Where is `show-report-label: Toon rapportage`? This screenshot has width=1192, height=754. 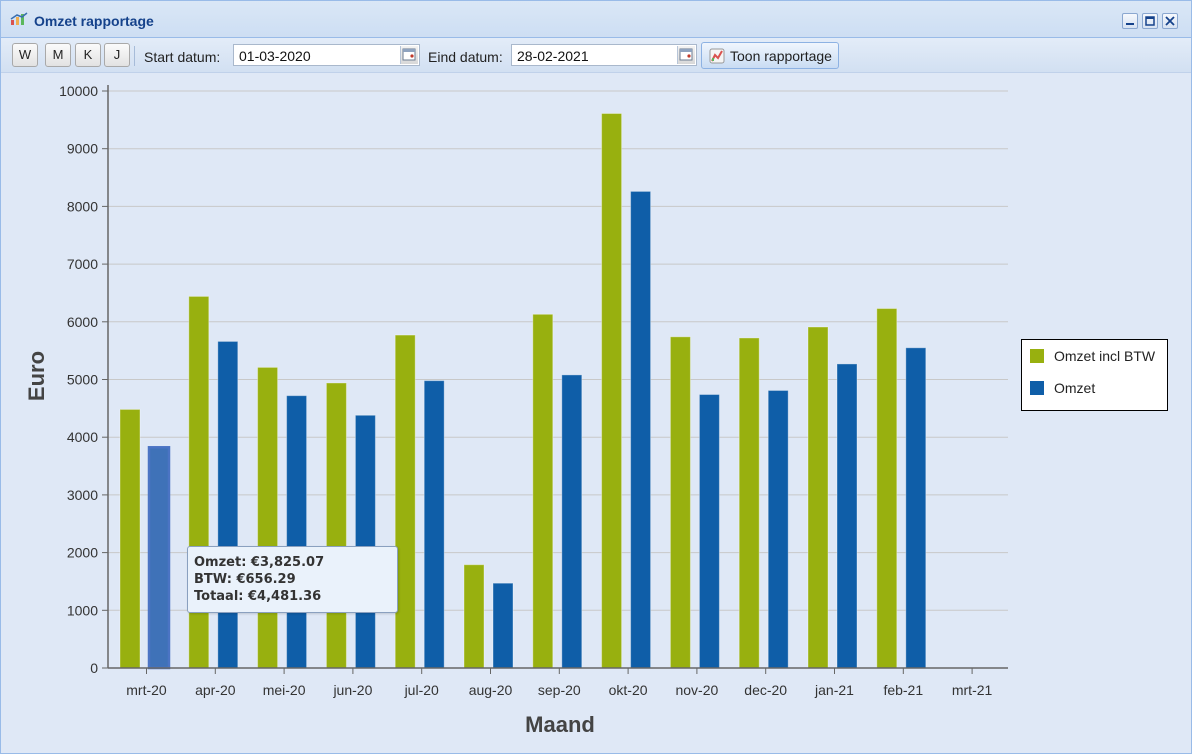
show-report-label: Toon rapportage is located at coordinates (781, 56).